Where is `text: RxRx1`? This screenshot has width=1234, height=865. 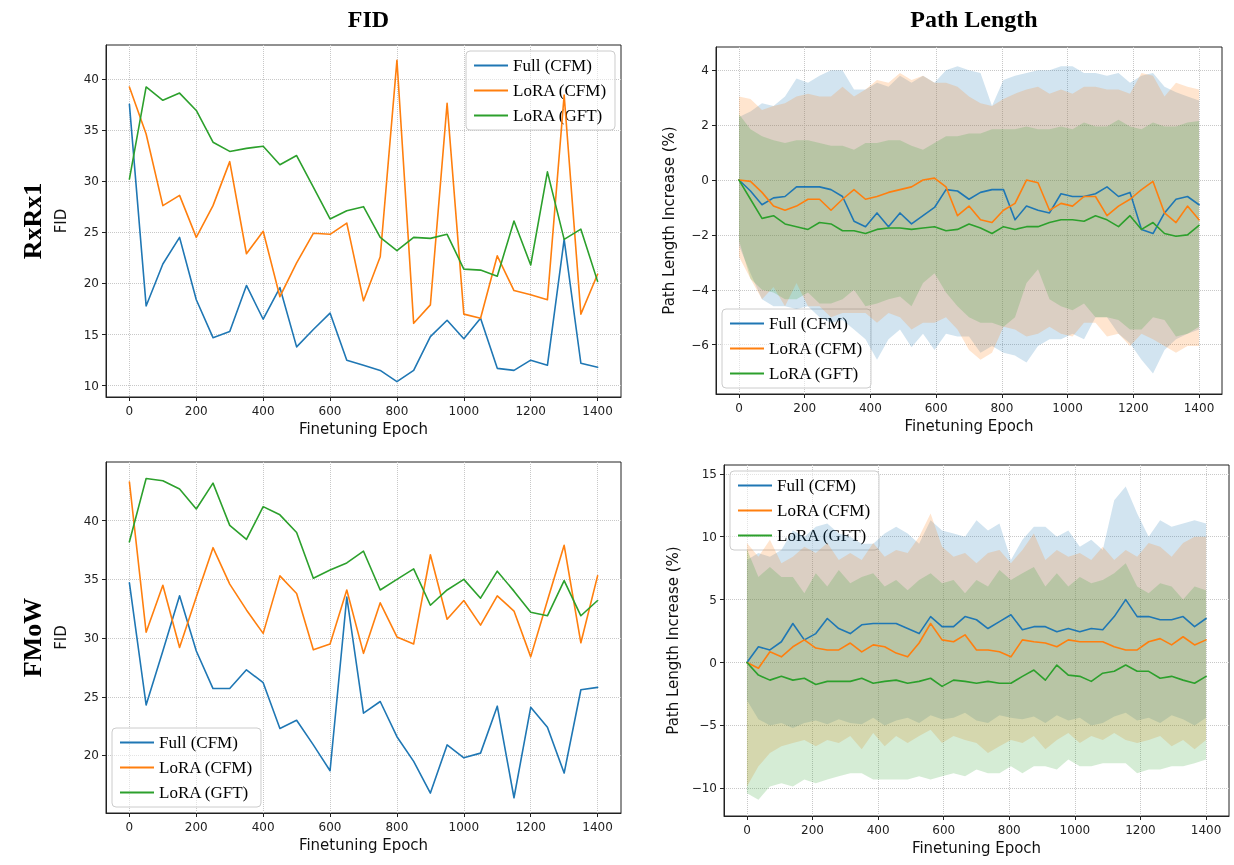 text: RxRx1 is located at coordinates (32, 221).